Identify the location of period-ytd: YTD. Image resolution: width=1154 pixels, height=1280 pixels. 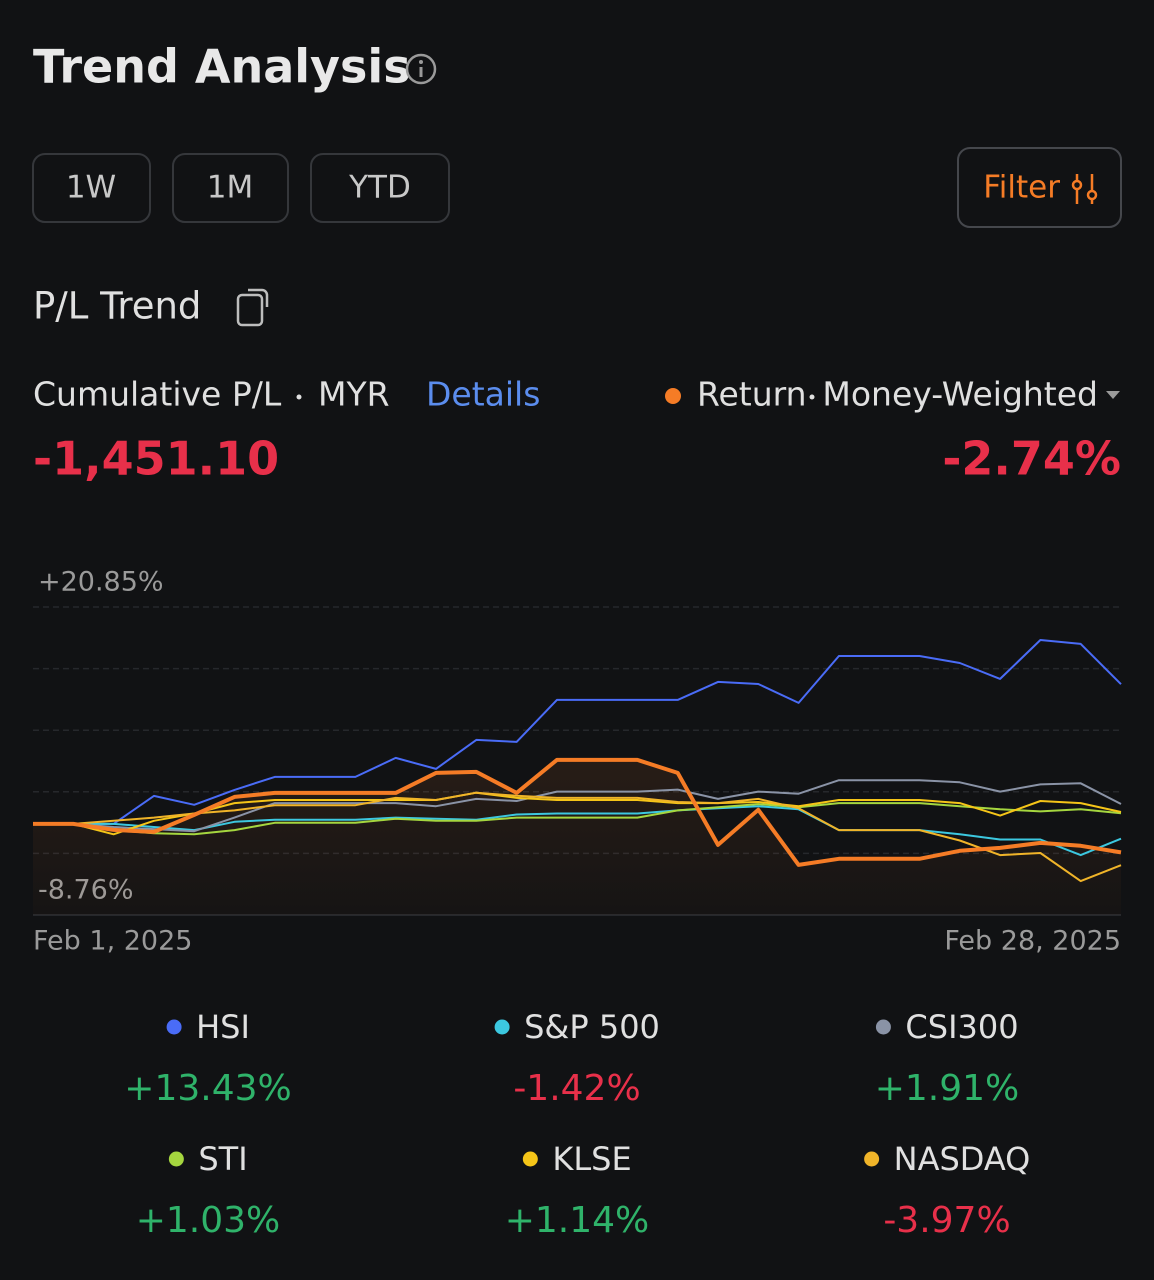
(380, 188).